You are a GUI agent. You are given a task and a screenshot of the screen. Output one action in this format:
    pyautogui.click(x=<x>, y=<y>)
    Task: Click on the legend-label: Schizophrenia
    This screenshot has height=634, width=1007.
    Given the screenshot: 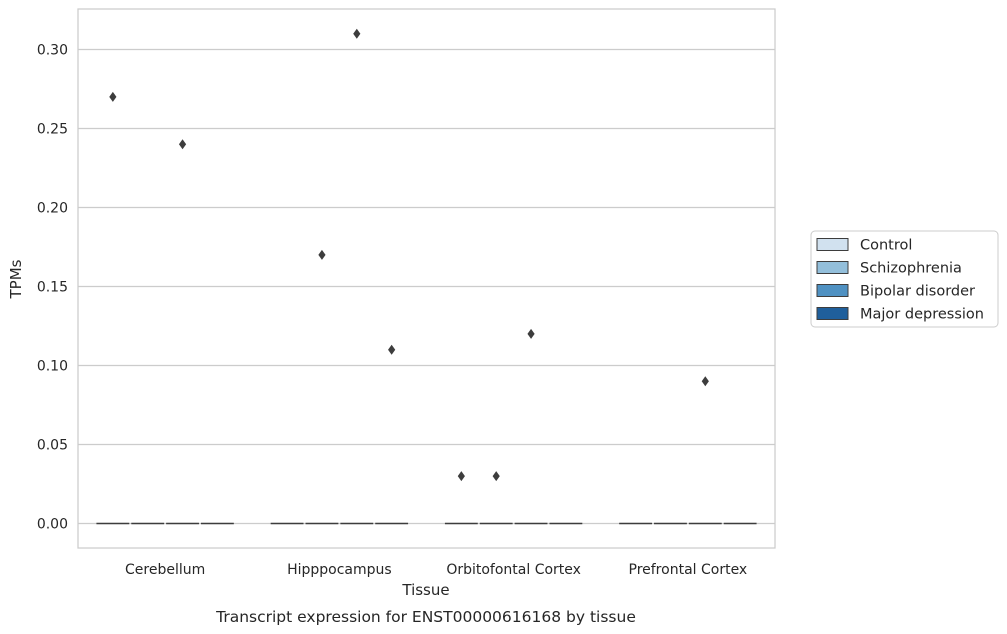 What is the action you would take?
    pyautogui.click(x=911, y=269)
    